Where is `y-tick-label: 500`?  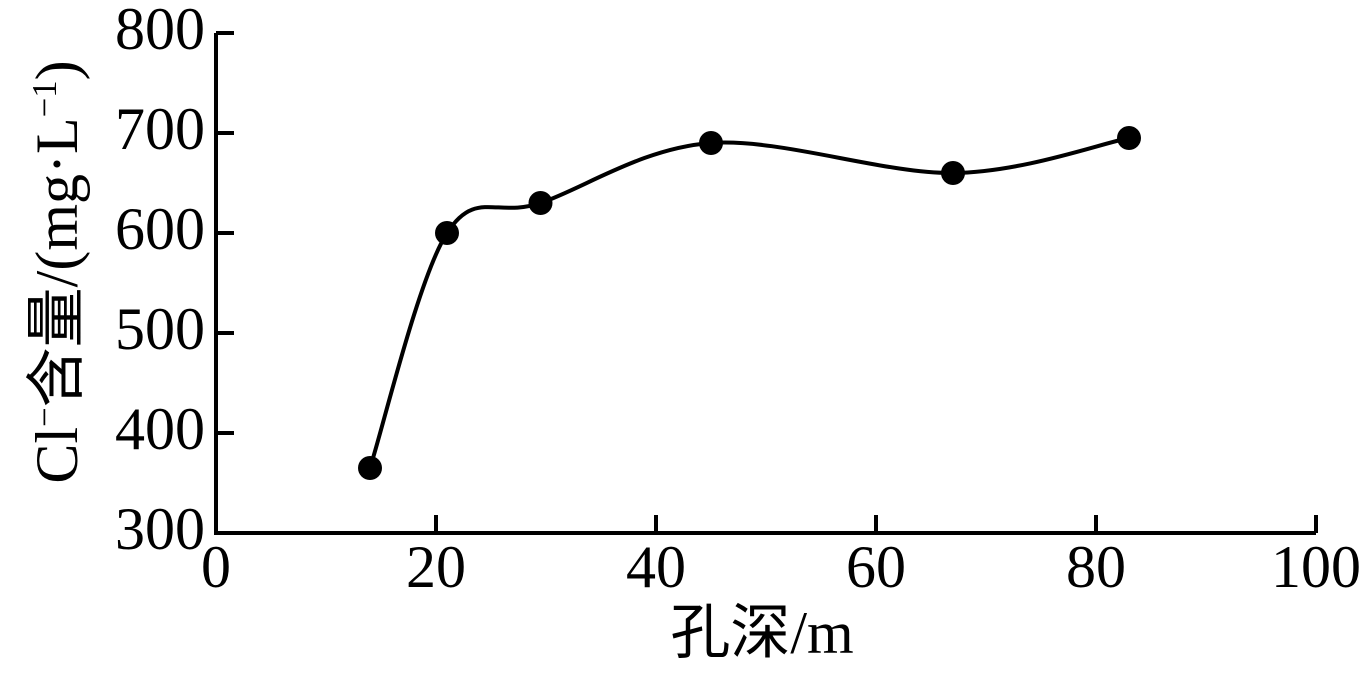 y-tick-label: 500 is located at coordinates (160, 329).